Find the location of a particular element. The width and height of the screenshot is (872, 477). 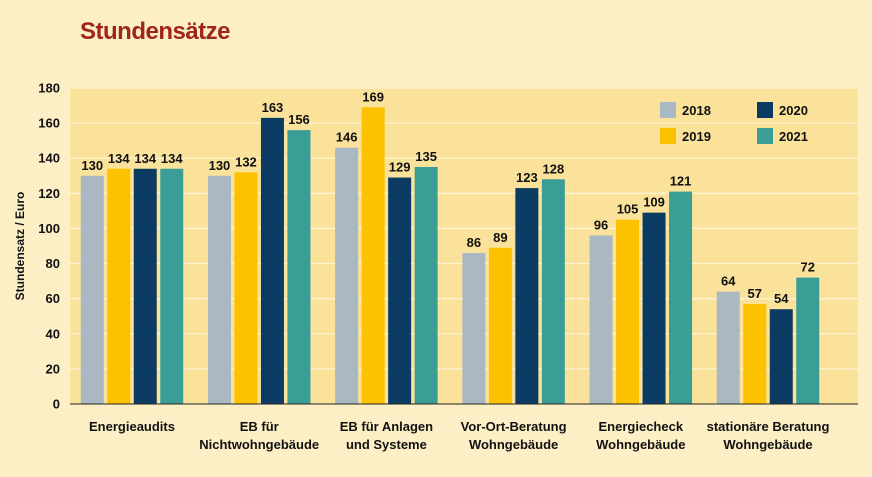

legend-swatch-2021 is located at coordinates (765, 136).